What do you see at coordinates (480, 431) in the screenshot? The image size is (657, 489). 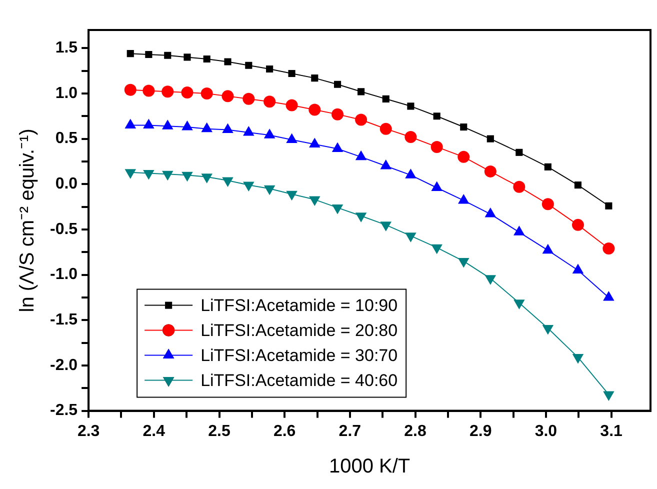 I see `x-tick-label: 2.9` at bounding box center [480, 431].